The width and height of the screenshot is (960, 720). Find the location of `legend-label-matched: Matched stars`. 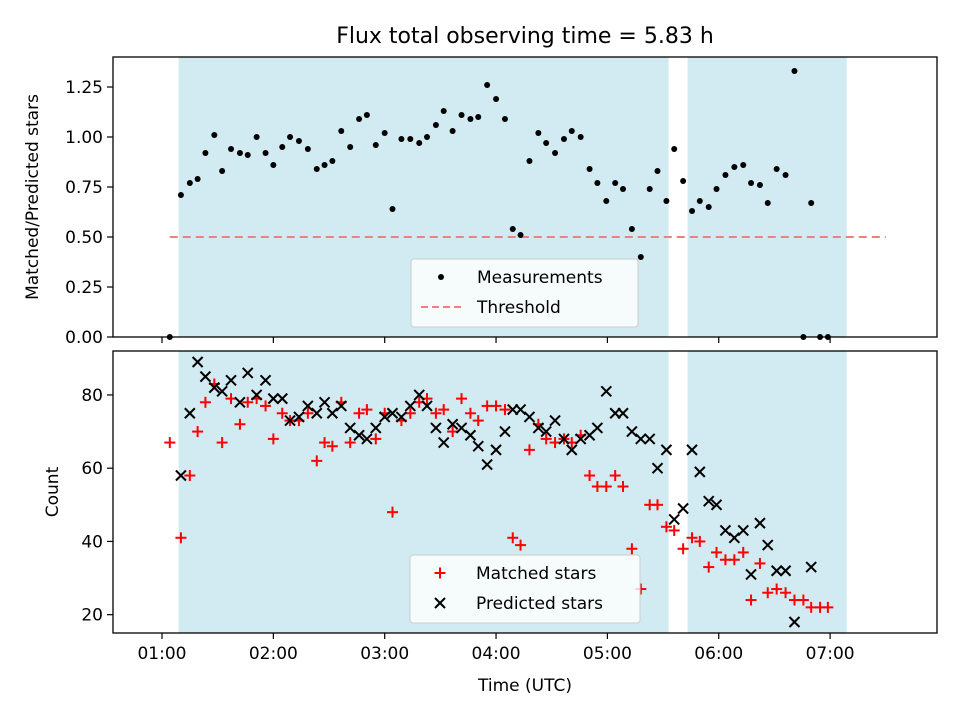

legend-label-matched: Matched stars is located at coordinates (536, 574).